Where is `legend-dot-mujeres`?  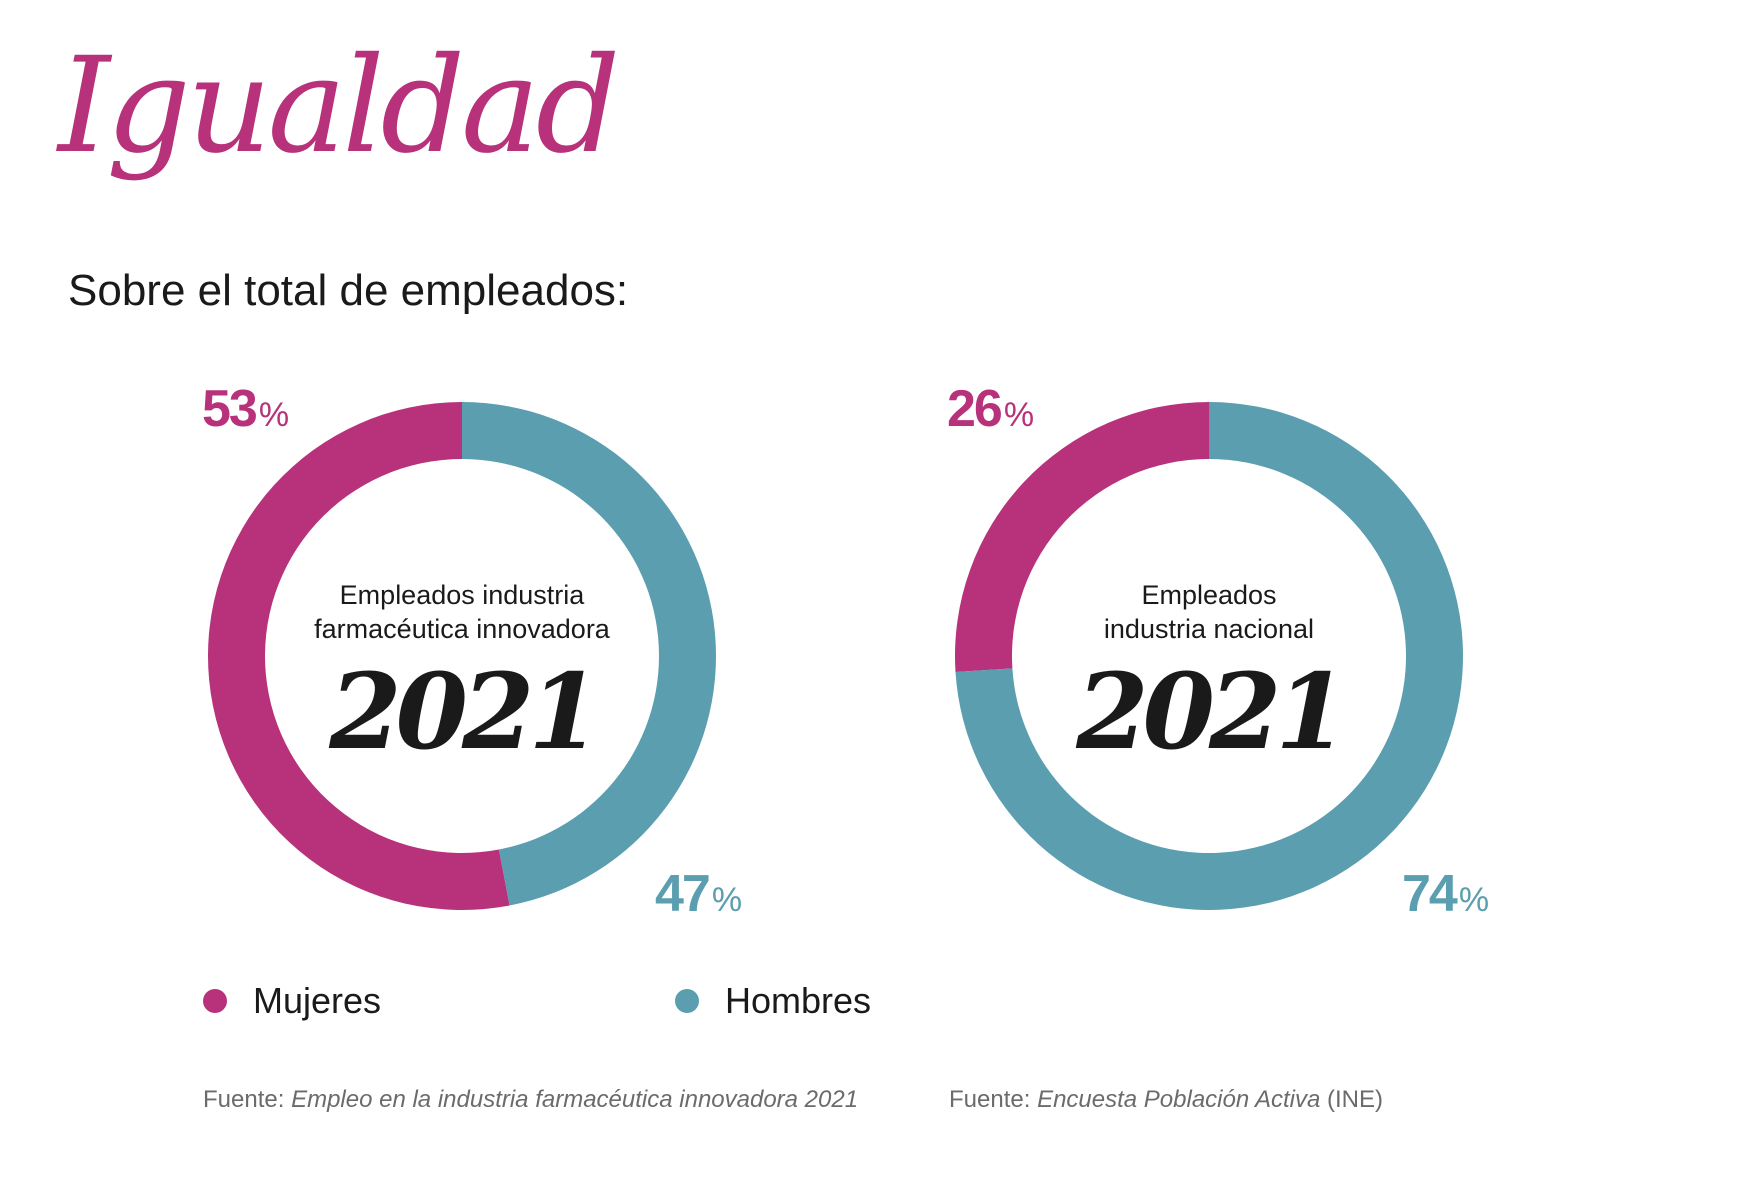
legend-dot-mujeres is located at coordinates (215, 1001).